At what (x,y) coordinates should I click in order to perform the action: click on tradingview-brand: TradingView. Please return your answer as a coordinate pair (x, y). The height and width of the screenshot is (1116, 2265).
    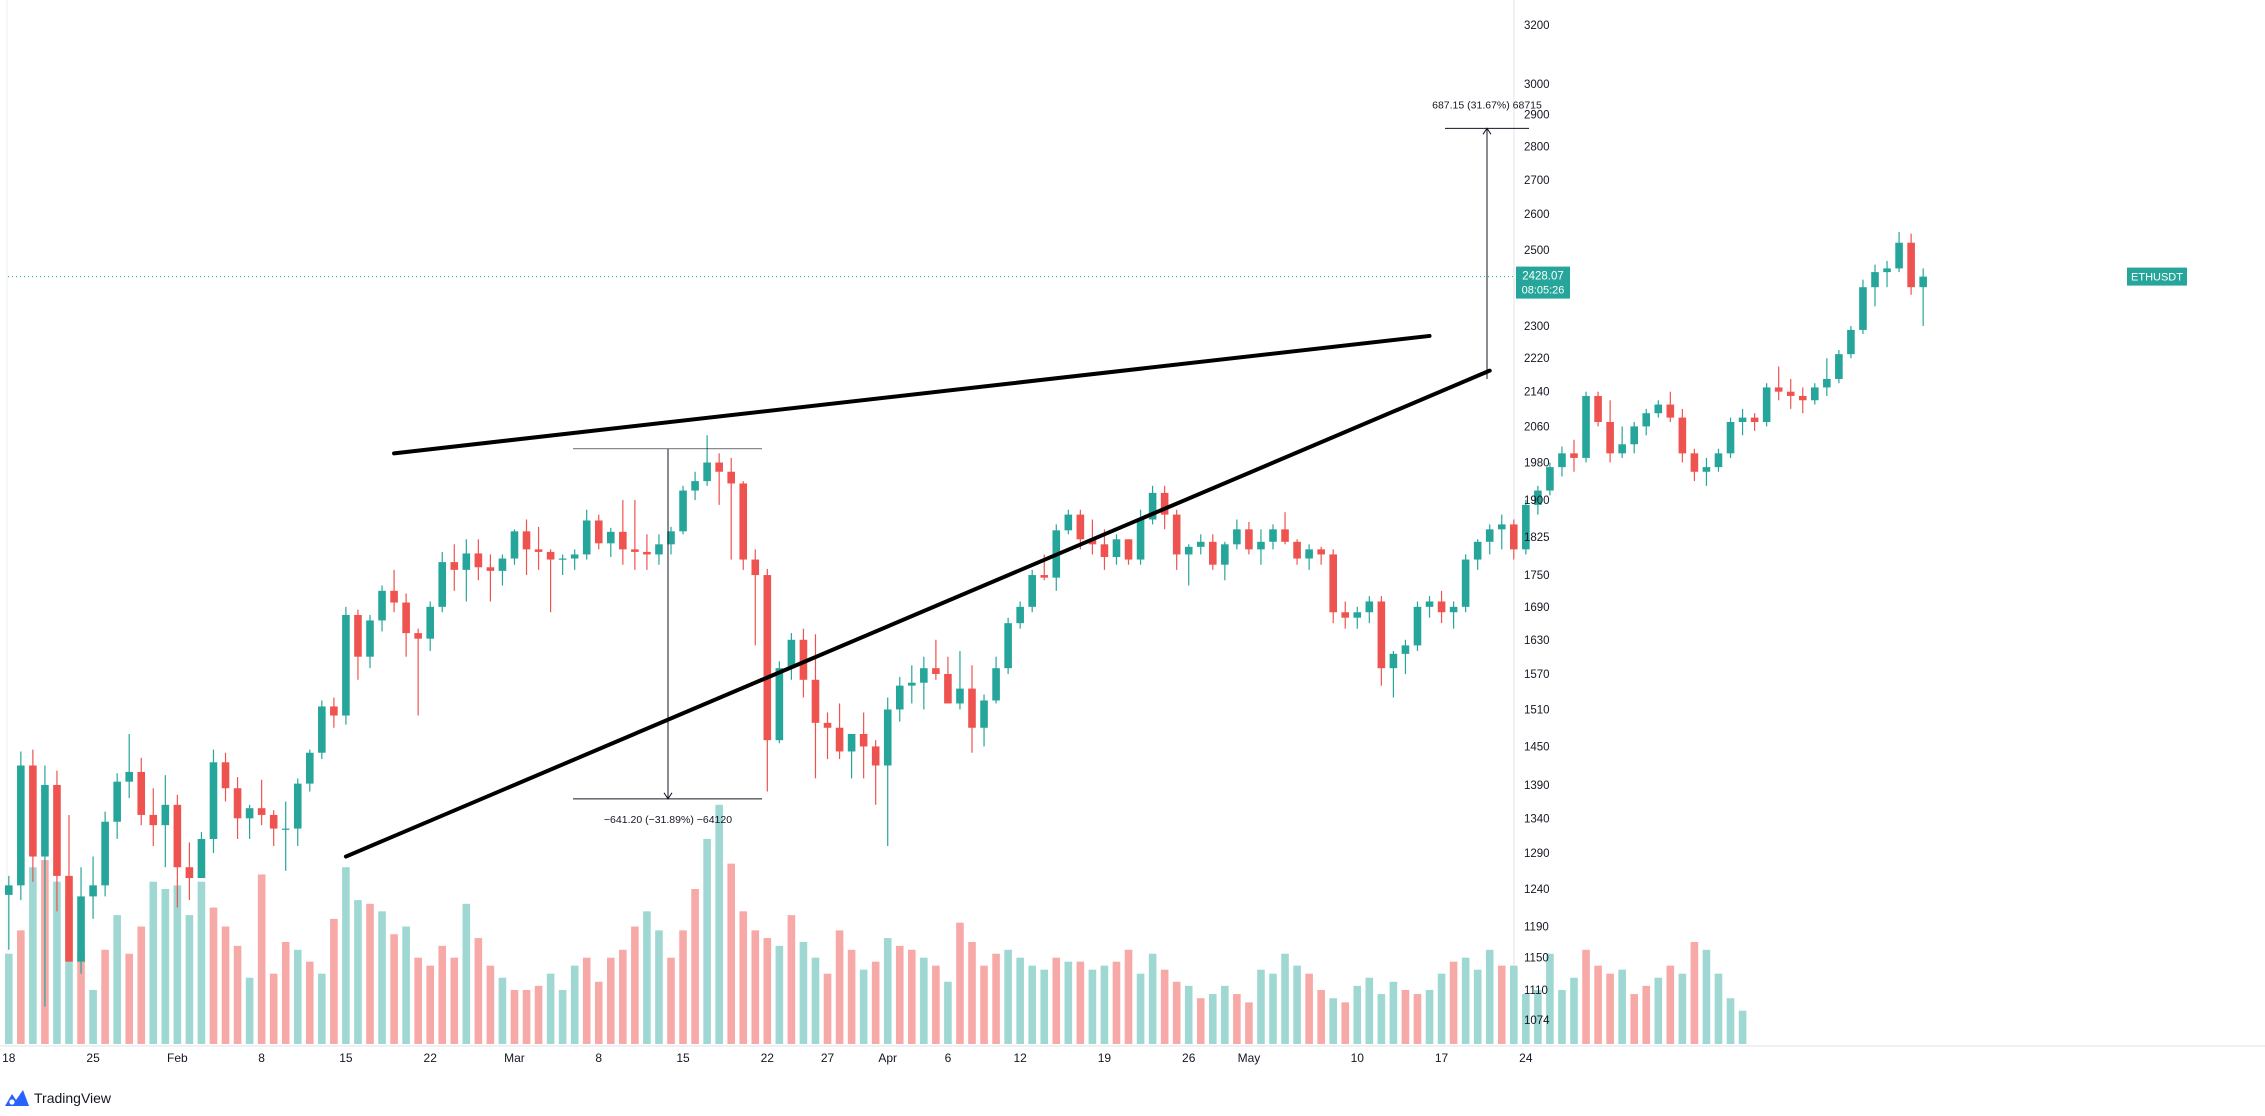
    Looking at the image, I should click on (57, 1098).